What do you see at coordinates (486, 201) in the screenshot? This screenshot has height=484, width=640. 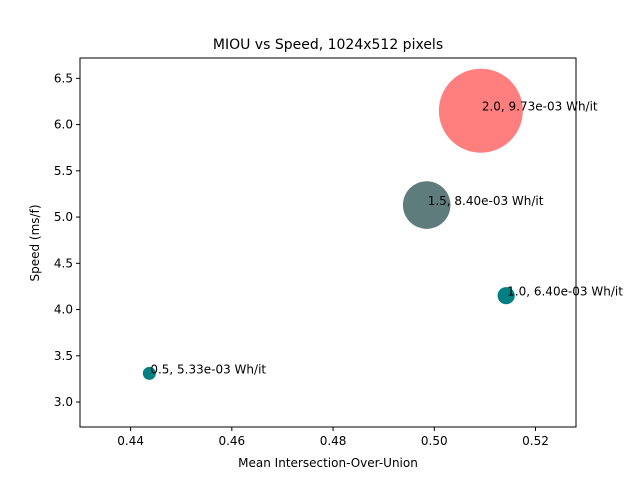 I see `data-label-2: 1.5, 8.40e-03 Wh/it` at bounding box center [486, 201].